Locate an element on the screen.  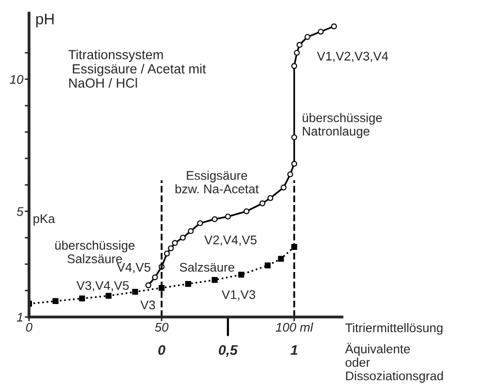
x-tick-label: 0 is located at coordinates (29, 327).